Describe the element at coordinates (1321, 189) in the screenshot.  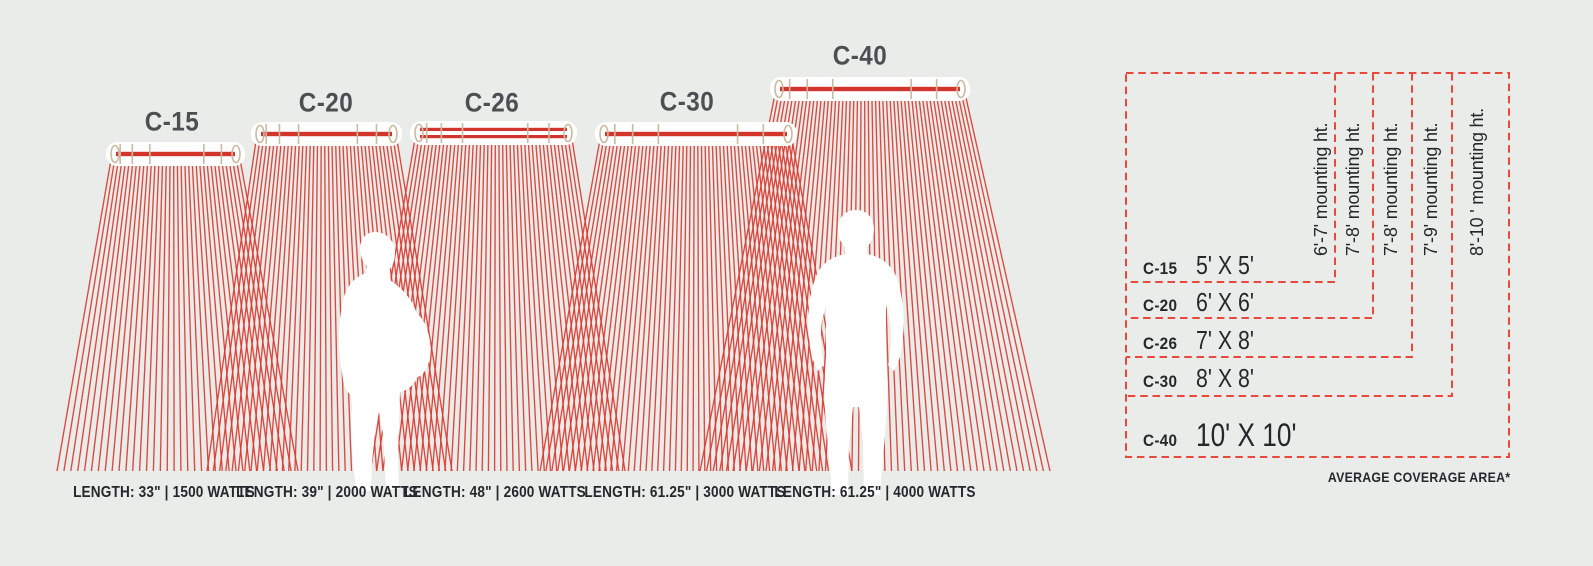
I see `mounting-height-label: 6'-7' mounting ht.` at that location.